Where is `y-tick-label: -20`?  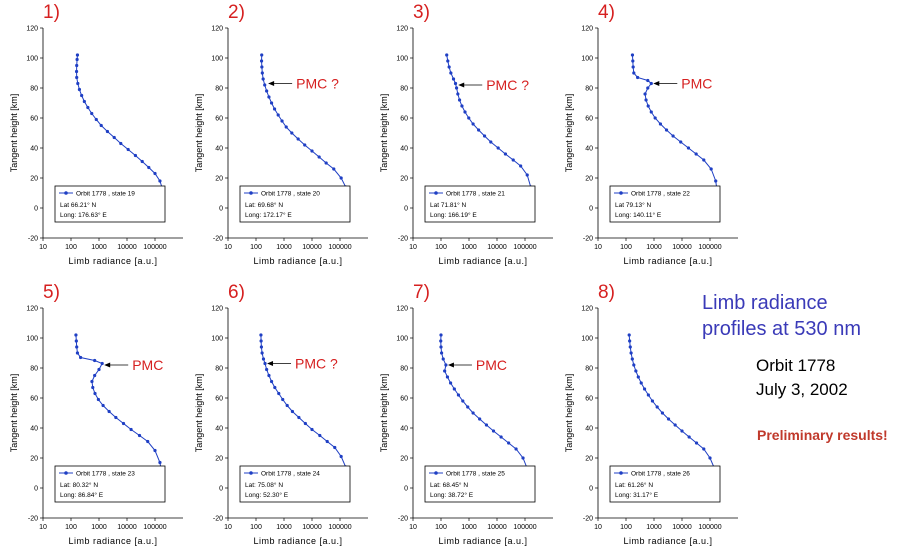 y-tick-label: -20 is located at coordinates (588, 519).